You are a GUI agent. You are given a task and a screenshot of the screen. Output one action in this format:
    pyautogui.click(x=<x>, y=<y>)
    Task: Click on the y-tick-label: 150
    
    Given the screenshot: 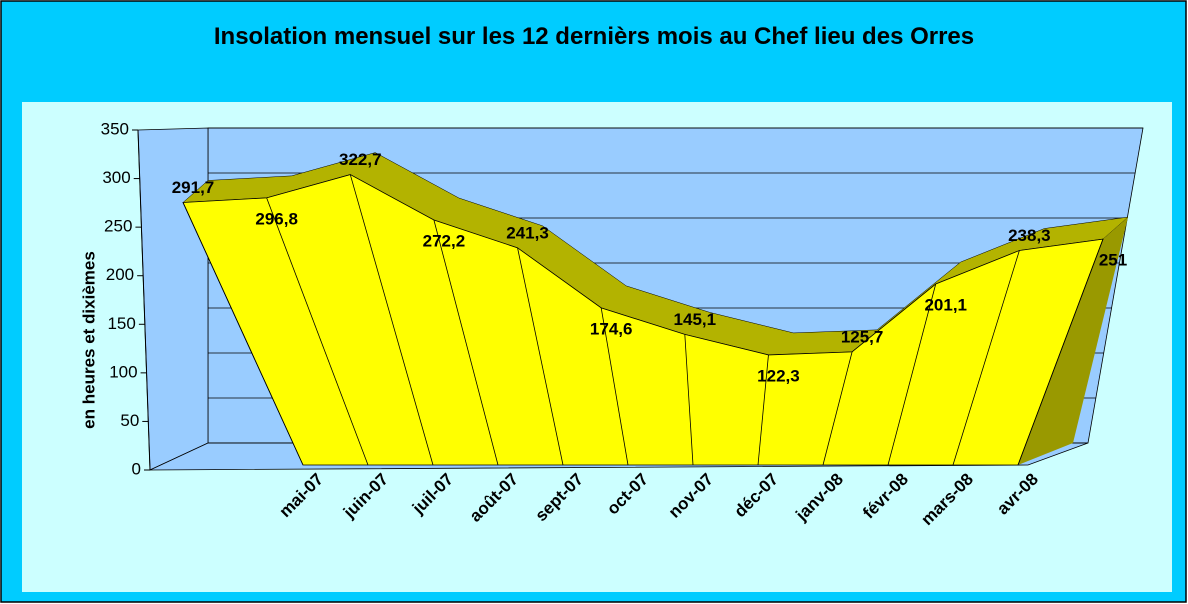 What is the action you would take?
    pyautogui.click(x=121, y=323)
    